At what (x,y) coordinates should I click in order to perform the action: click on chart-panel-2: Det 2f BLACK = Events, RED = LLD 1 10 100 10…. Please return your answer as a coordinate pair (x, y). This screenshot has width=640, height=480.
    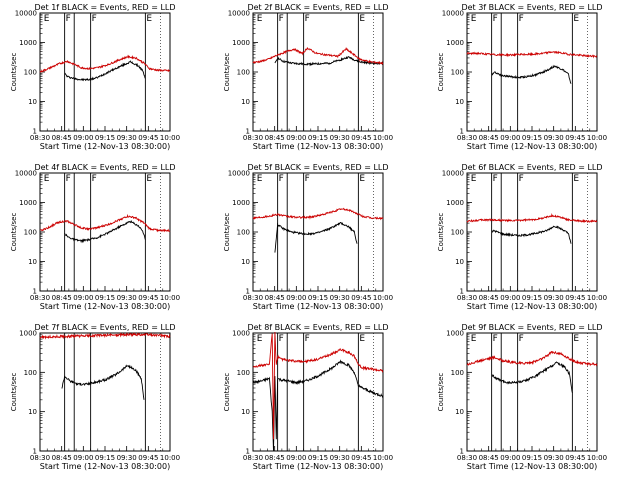
    Looking at the image, I should click on (308, 77).